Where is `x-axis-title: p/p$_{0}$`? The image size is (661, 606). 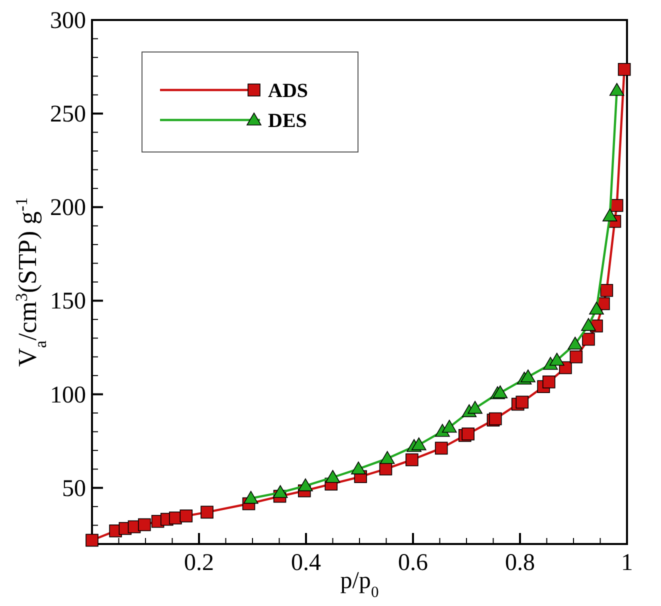 x-axis-title: p/p$_{0}$ is located at coordinates (359, 584).